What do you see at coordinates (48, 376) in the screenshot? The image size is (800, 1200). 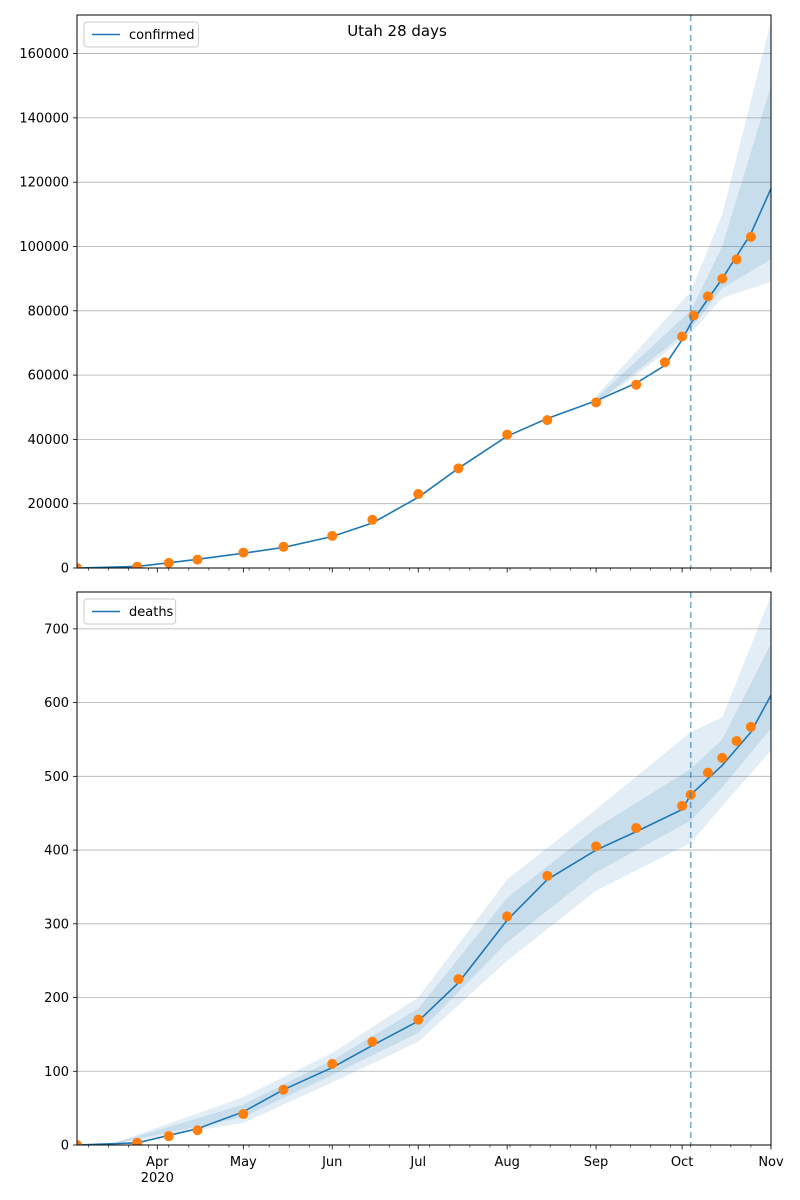 I see `y-tick-label: 60000` at bounding box center [48, 376].